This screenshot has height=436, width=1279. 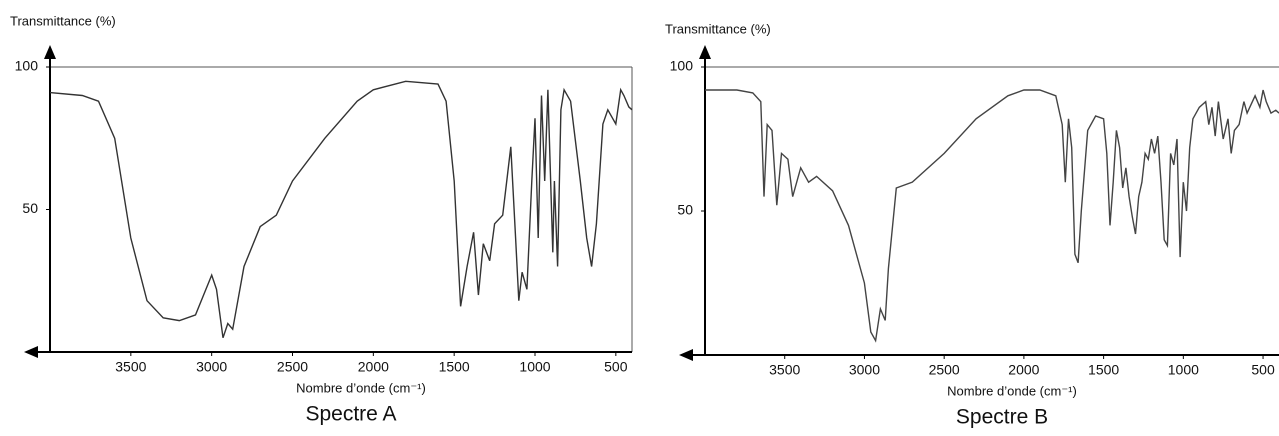 I want to click on caption: Spectre B, so click(x=1002, y=417).